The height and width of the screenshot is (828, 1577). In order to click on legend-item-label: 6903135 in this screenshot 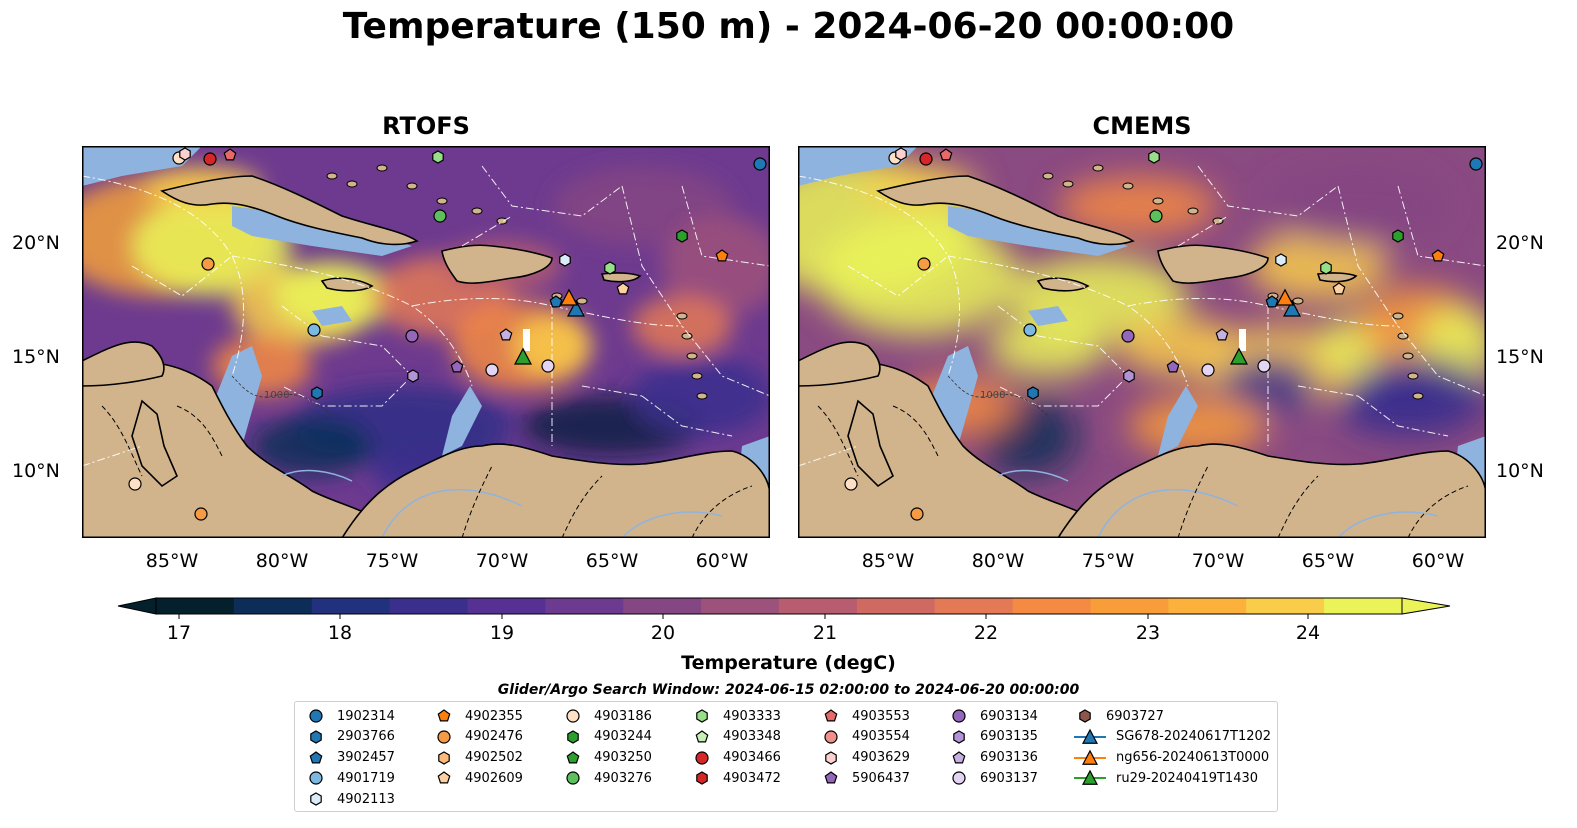, I will do `click(1009, 737)`.